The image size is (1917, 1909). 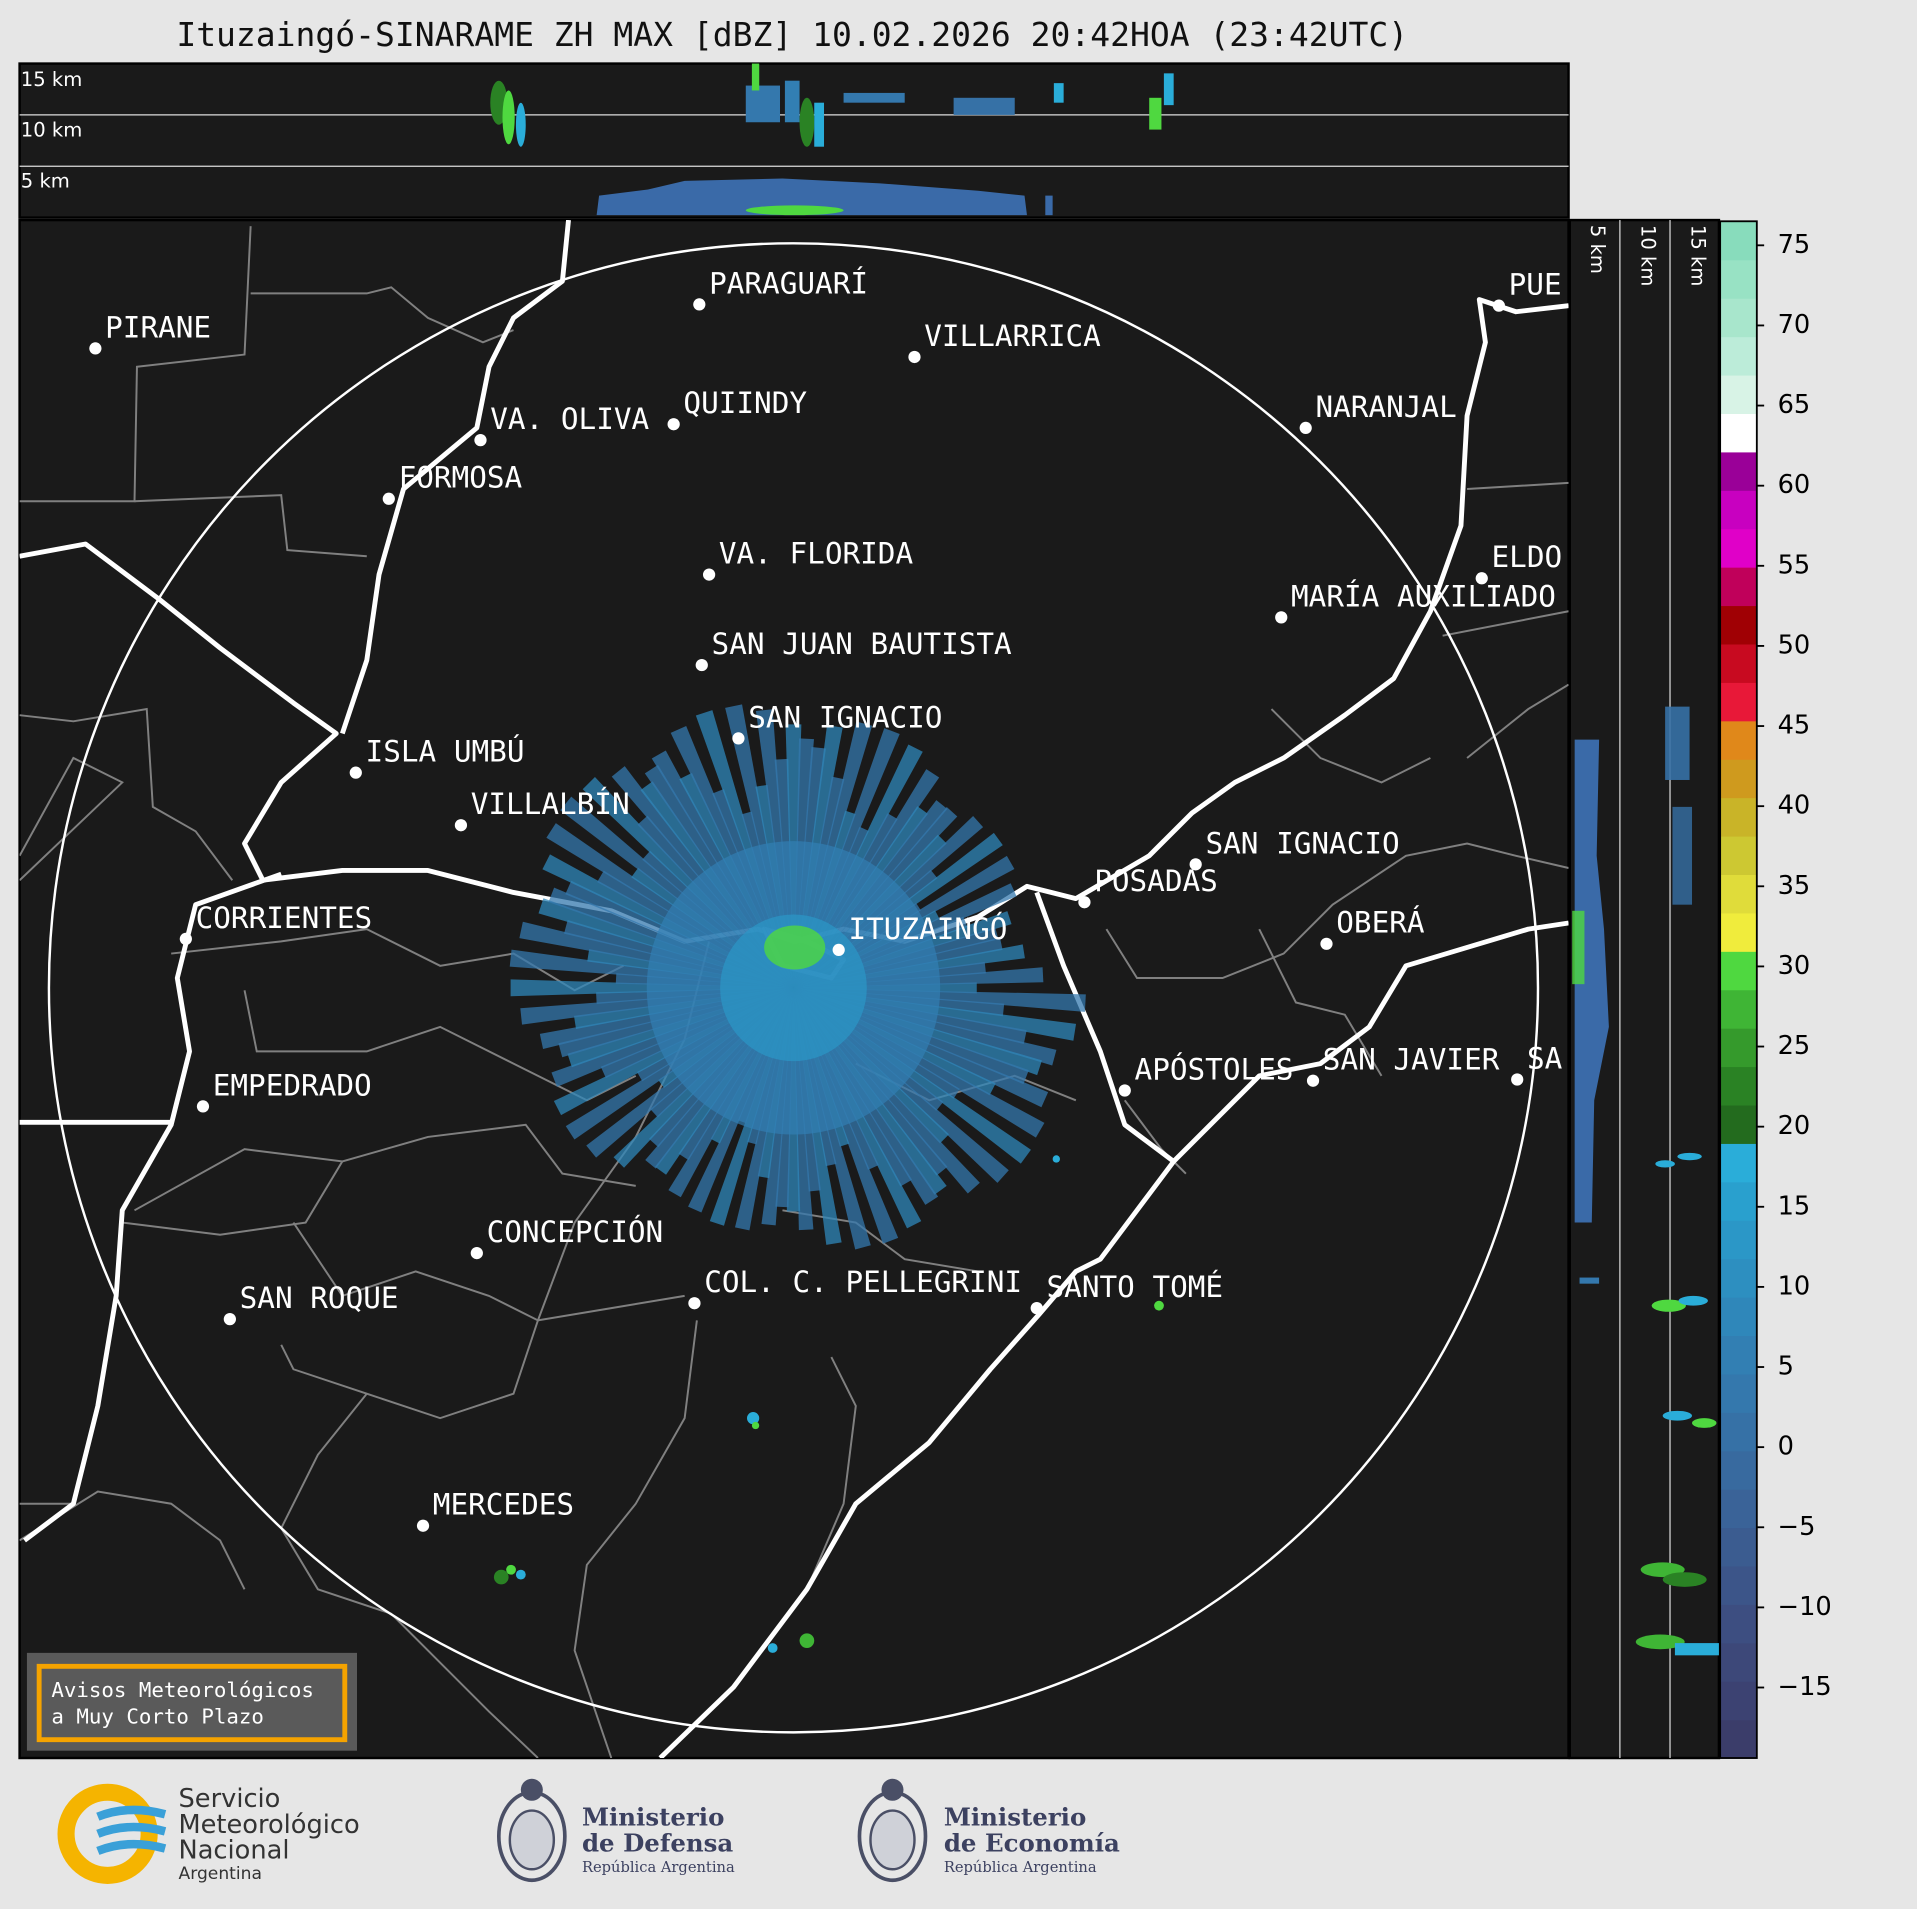 What do you see at coordinates (234, 1850) in the screenshot?
I see `logo-text: Nacional` at bounding box center [234, 1850].